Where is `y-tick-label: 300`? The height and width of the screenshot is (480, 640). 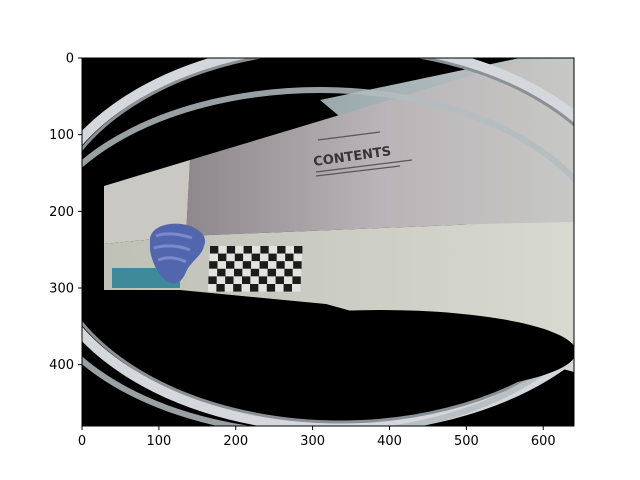 y-tick-label: 300 is located at coordinates (61, 289).